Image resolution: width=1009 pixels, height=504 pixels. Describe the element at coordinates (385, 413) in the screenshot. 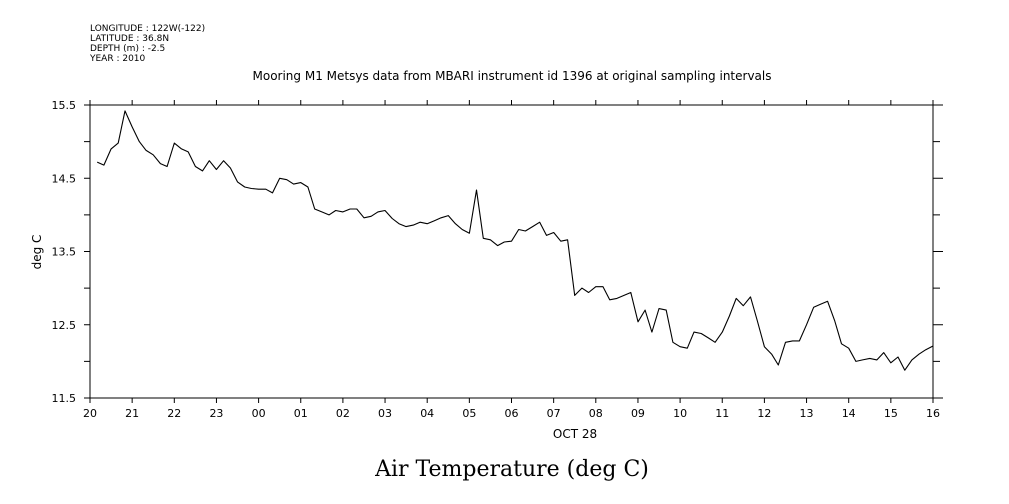

I see `x-tick-label: 03` at that location.